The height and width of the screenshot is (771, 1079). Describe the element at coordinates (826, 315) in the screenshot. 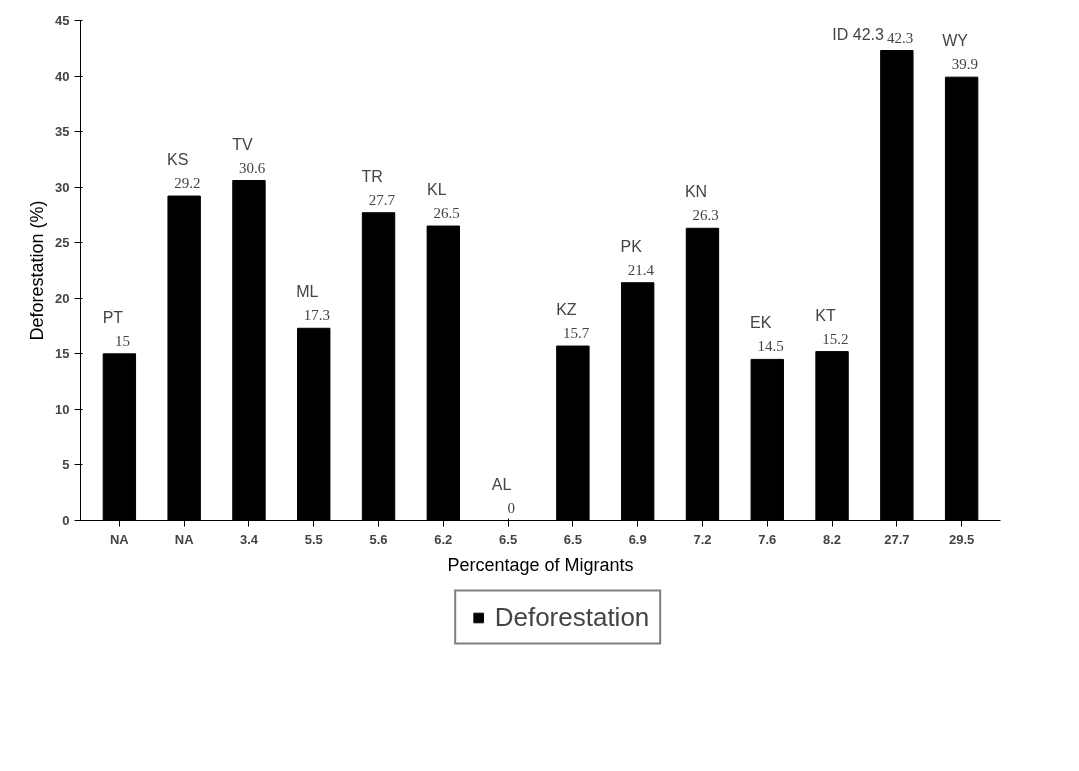

I see `annotation: KT` at that location.